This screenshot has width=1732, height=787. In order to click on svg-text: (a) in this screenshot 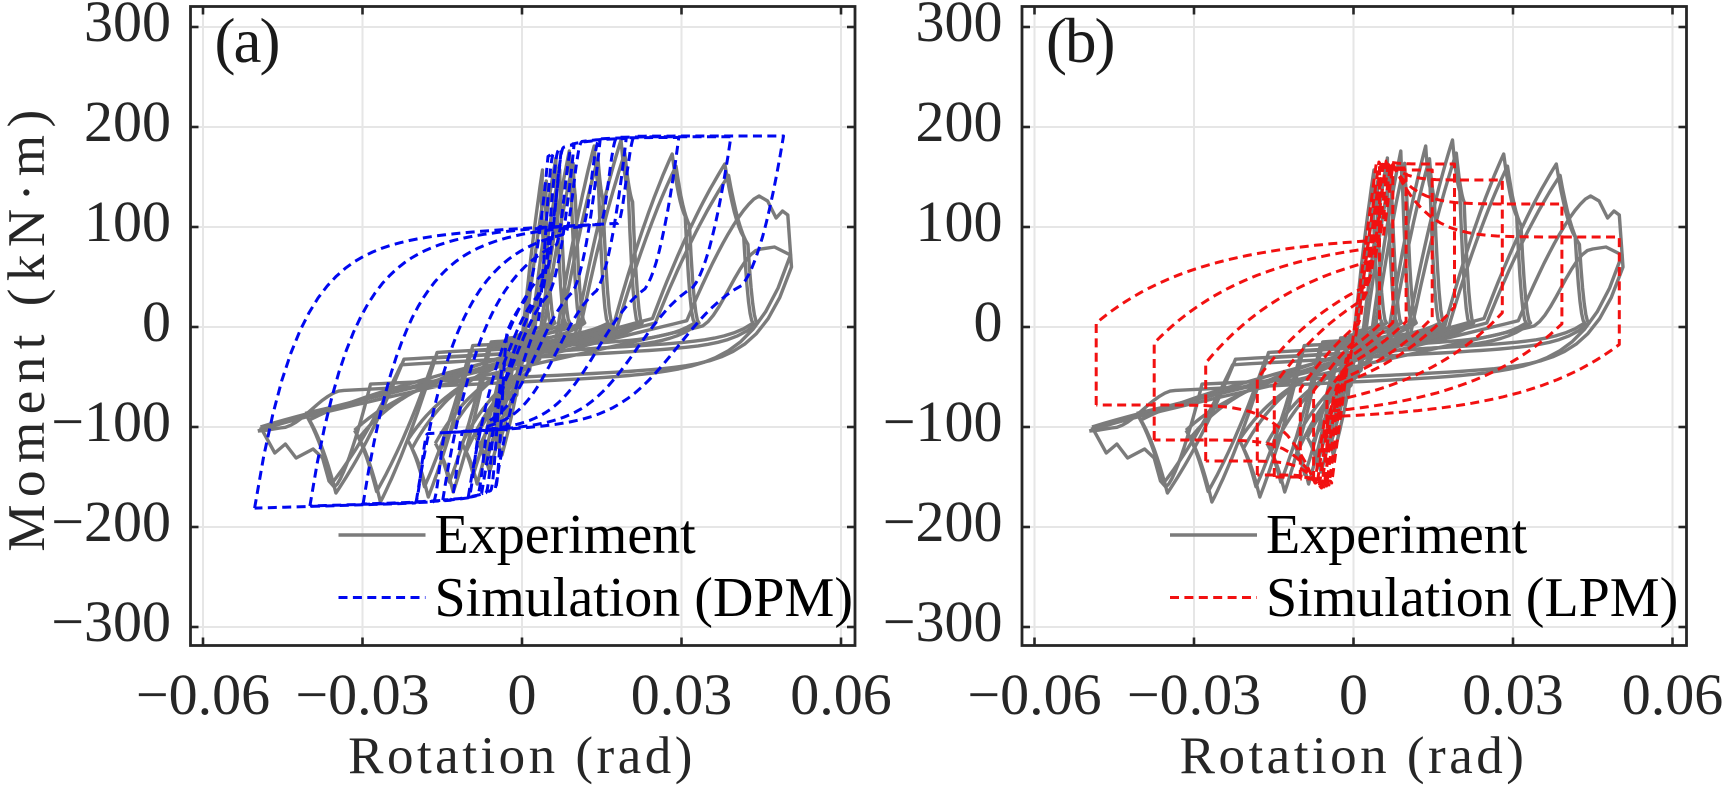, I will do `click(247, 41)`.